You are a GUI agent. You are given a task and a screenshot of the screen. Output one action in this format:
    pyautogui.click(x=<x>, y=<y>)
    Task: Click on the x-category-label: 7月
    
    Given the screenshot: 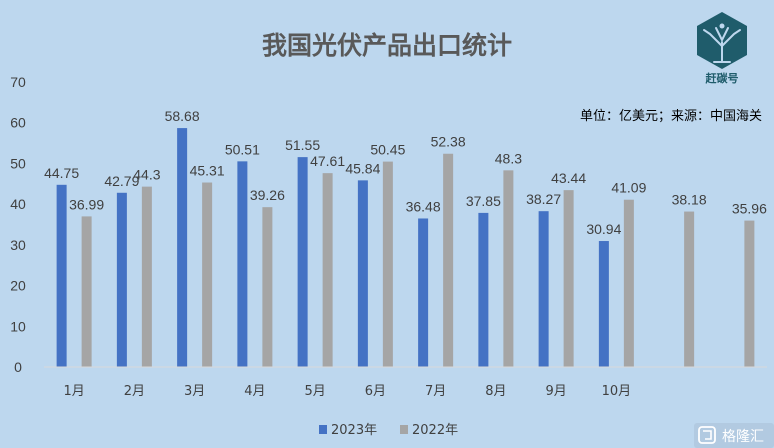 What is the action you would take?
    pyautogui.click(x=435, y=391)
    